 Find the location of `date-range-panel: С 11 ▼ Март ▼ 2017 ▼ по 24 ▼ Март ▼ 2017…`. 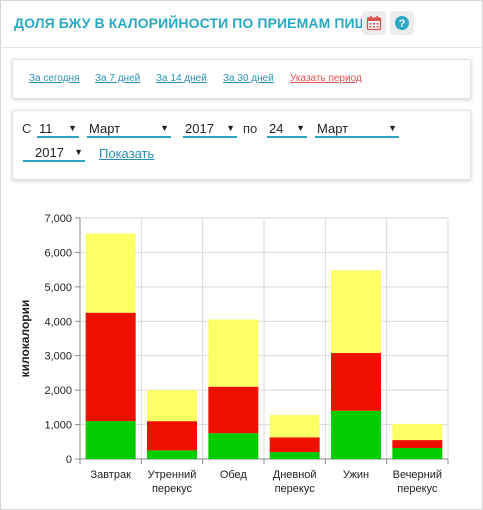

date-range-panel: С 11 ▼ Март ▼ 2017 ▼ по 24 ▼ Март ▼ 2017… is located at coordinates (241, 145).